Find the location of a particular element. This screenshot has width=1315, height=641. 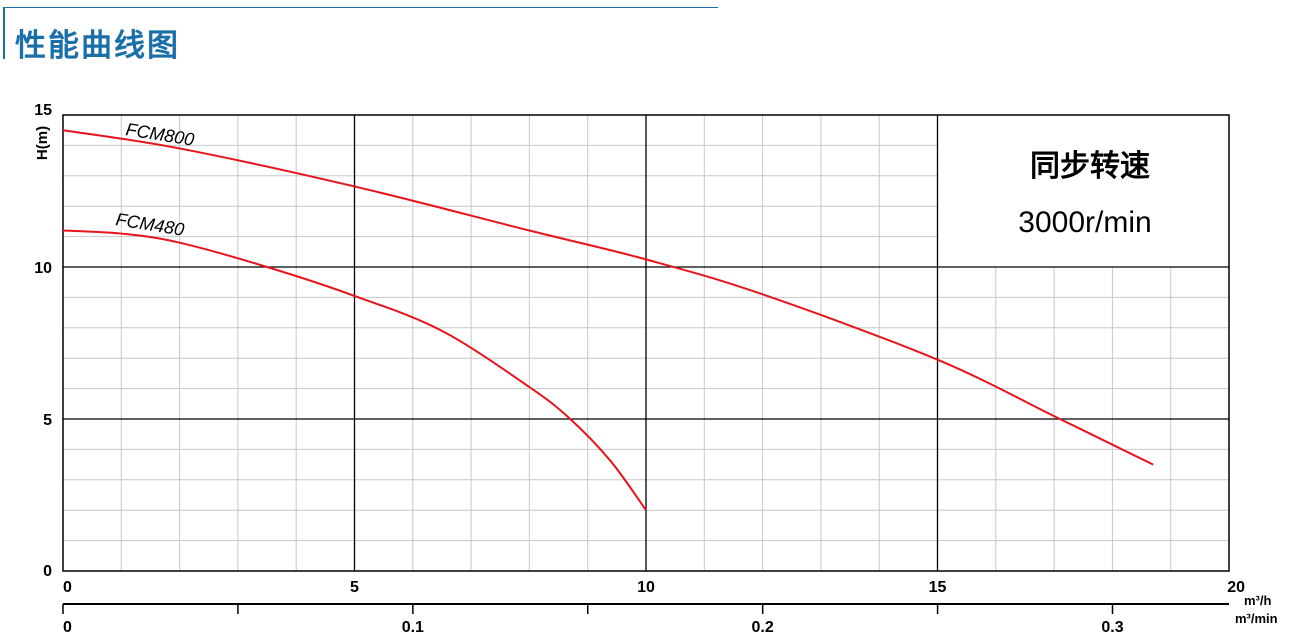

section-title: 性能曲线图 is located at coordinates (97, 46).